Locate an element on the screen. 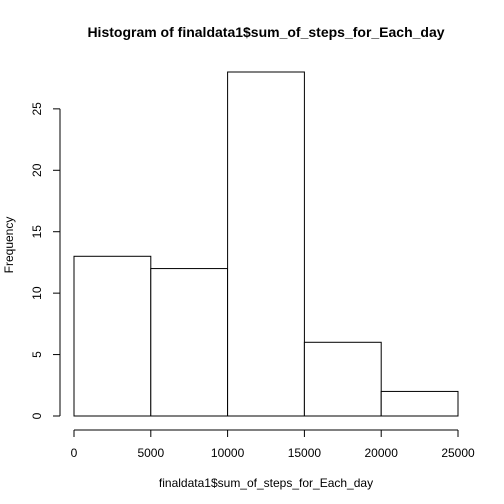  x-tick-label: 25000 is located at coordinates (458, 453).